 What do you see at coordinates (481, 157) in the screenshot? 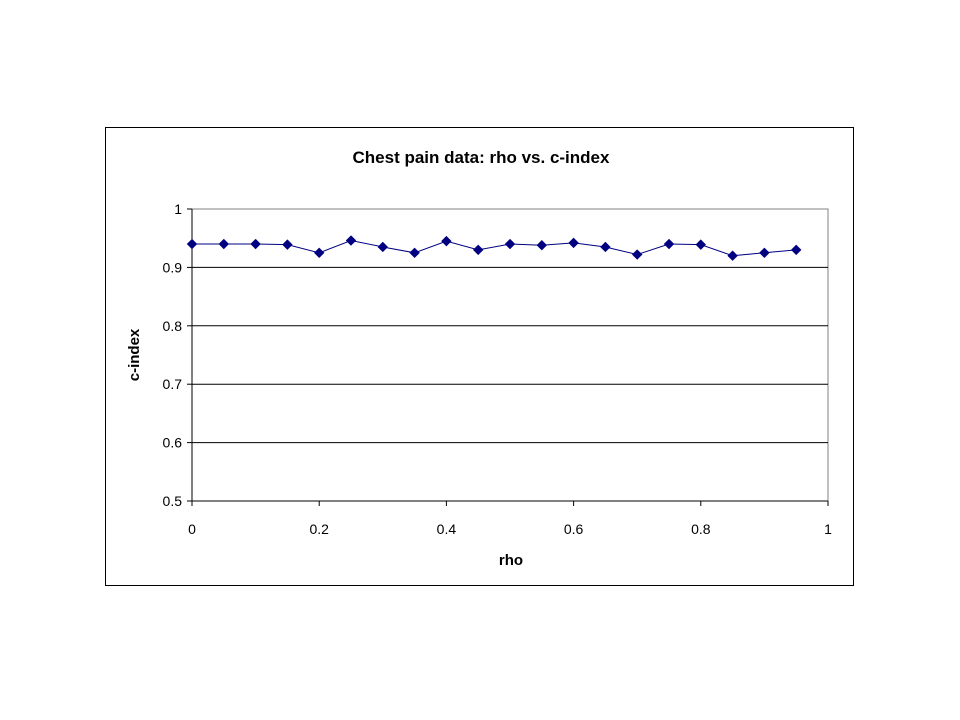
I see `chart-title: Chest pain data: rho vs. c-index` at bounding box center [481, 157].